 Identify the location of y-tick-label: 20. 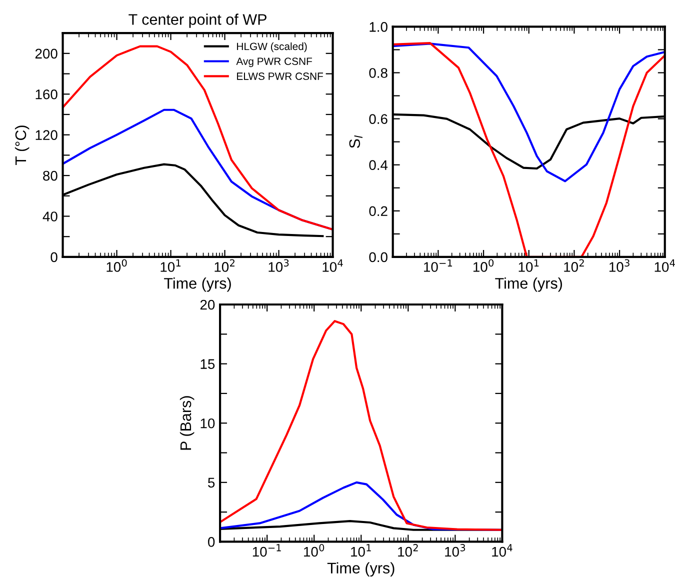
(207, 305).